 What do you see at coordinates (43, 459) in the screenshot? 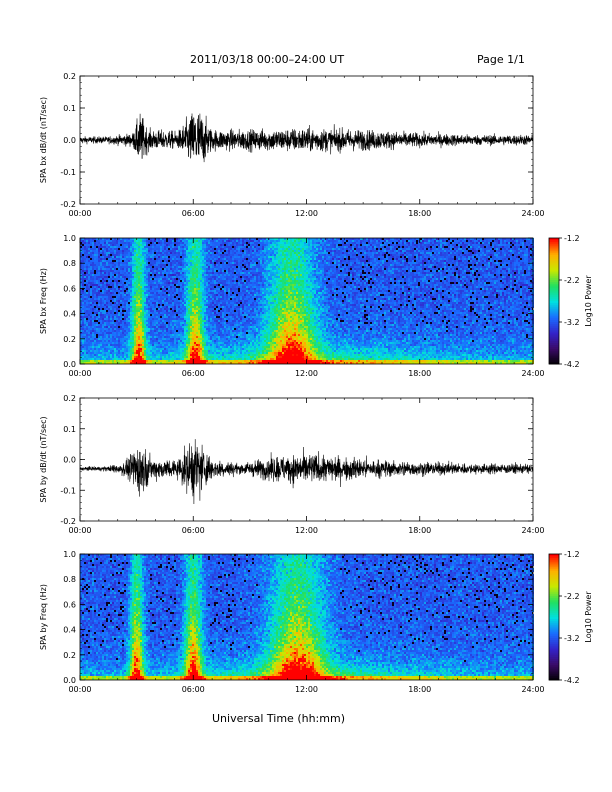
I see `y-axis-label: SPA by dB/dt (nT/sec)` at bounding box center [43, 459].